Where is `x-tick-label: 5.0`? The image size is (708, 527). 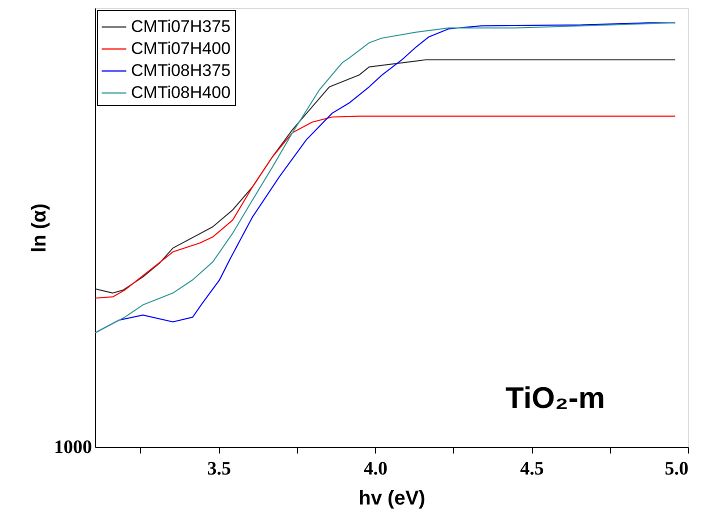 x-tick-label: 5.0 is located at coordinates (676, 469).